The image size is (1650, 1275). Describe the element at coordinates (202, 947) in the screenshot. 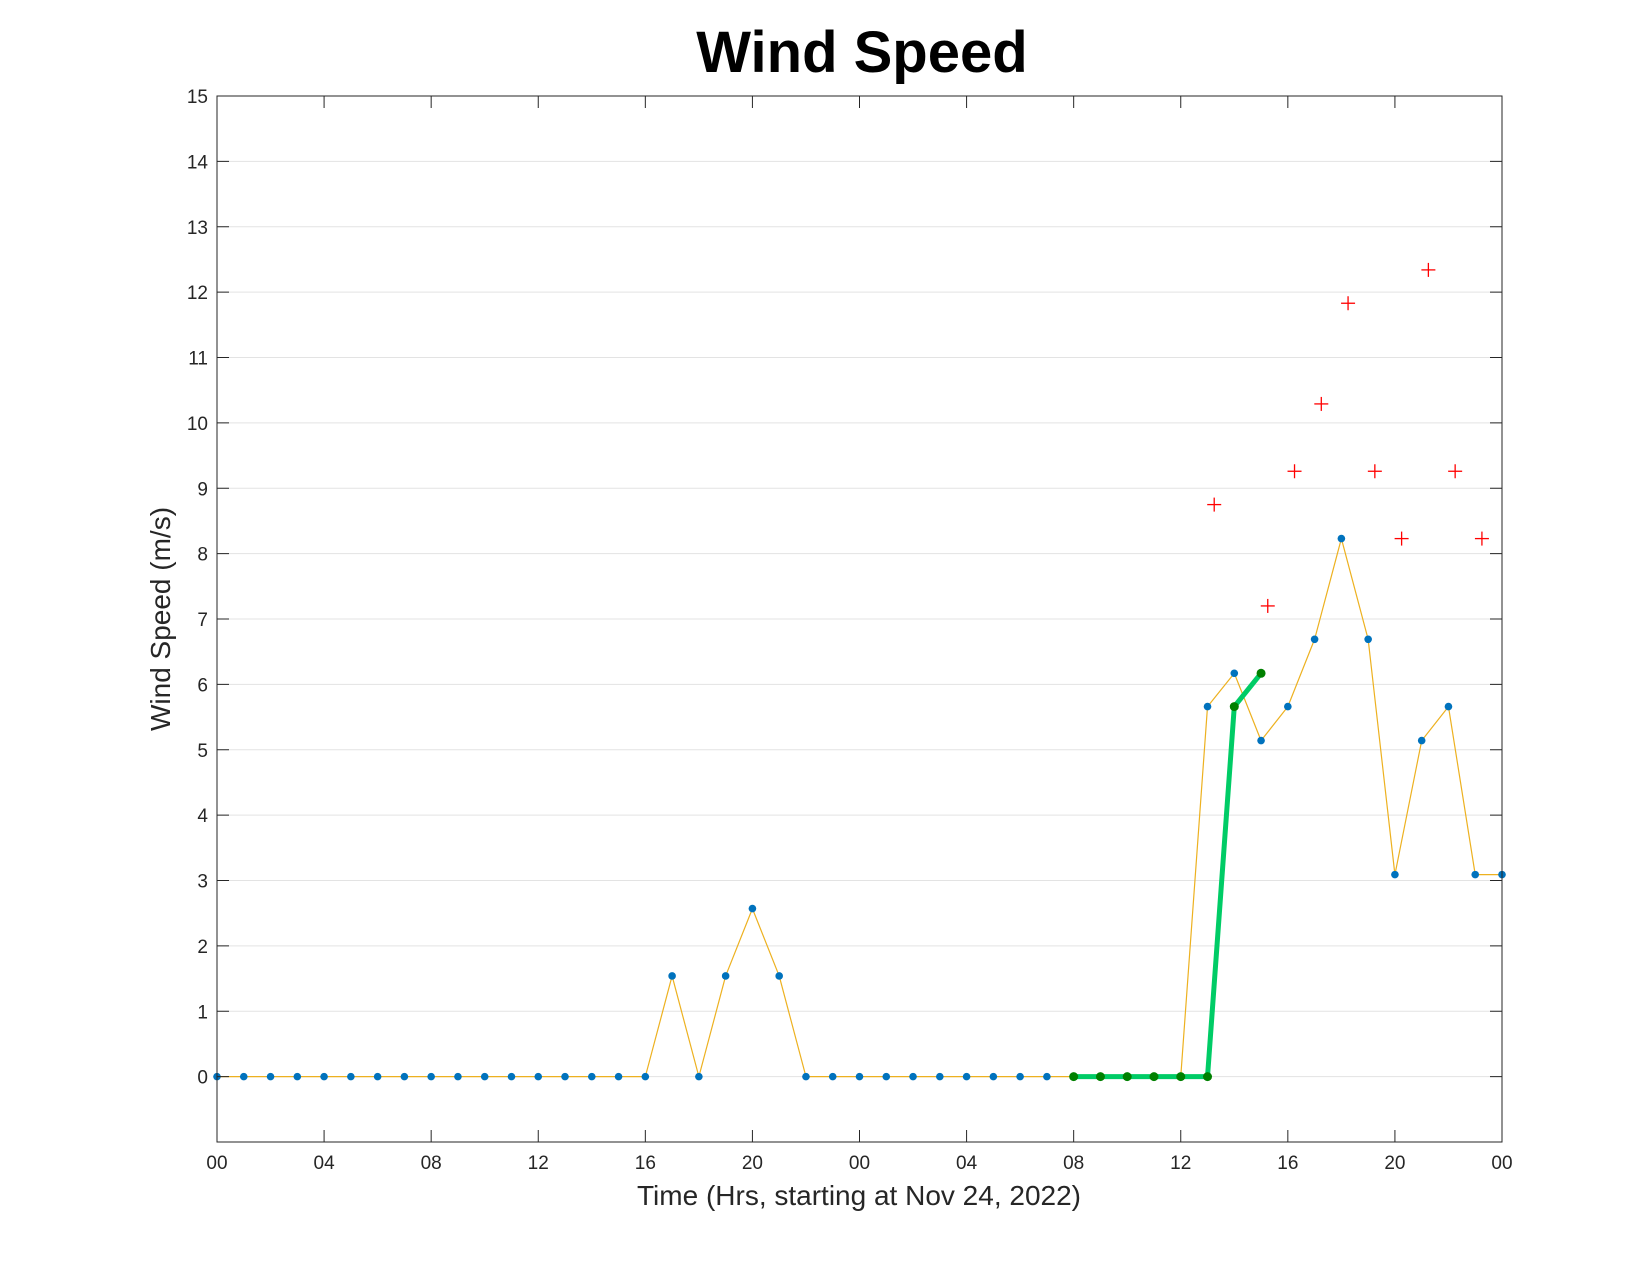

I see `y-tick-label: 2` at that location.